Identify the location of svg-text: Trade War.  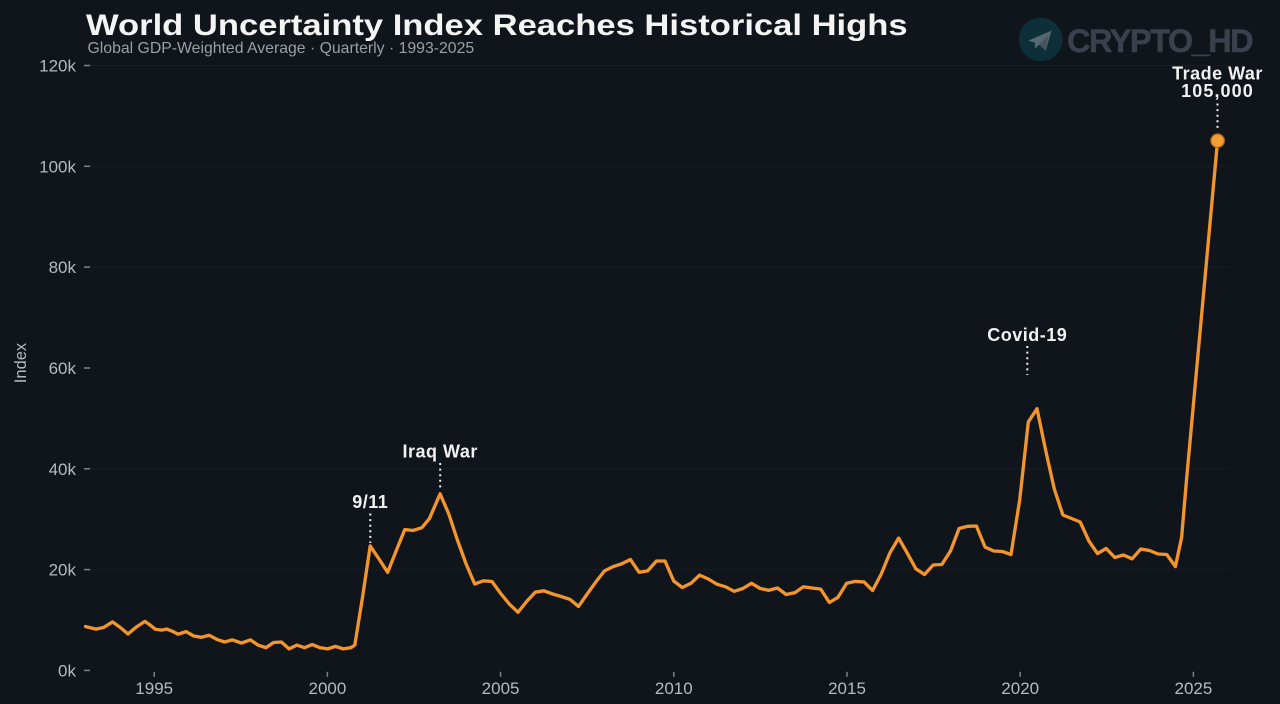
(1217, 74).